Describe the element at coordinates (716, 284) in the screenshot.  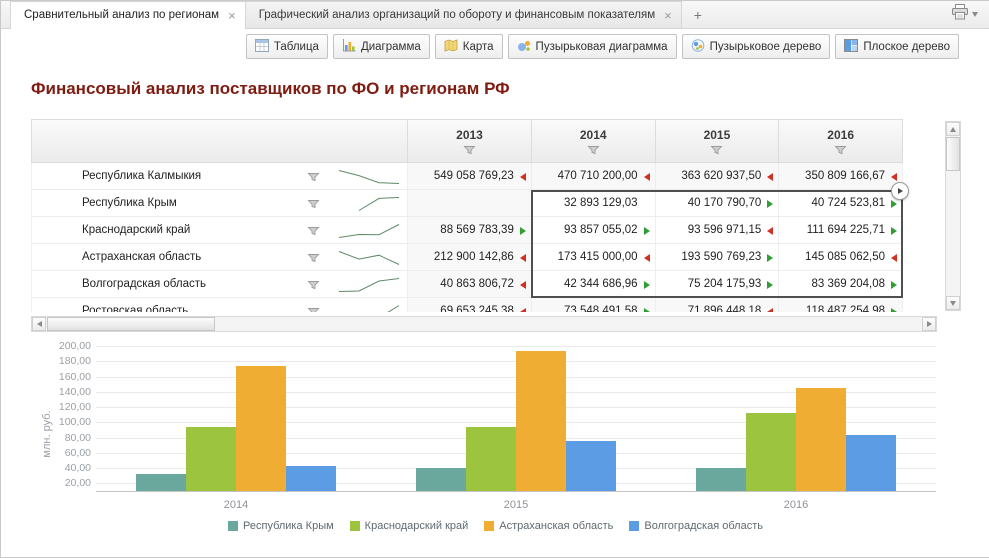
I see `value-cell: 75 204 175,93` at that location.